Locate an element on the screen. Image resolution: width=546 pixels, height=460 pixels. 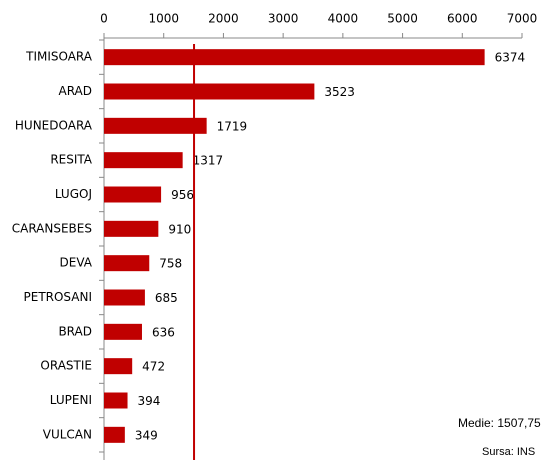
y-tick-label: BRAD is located at coordinates (75, 331).